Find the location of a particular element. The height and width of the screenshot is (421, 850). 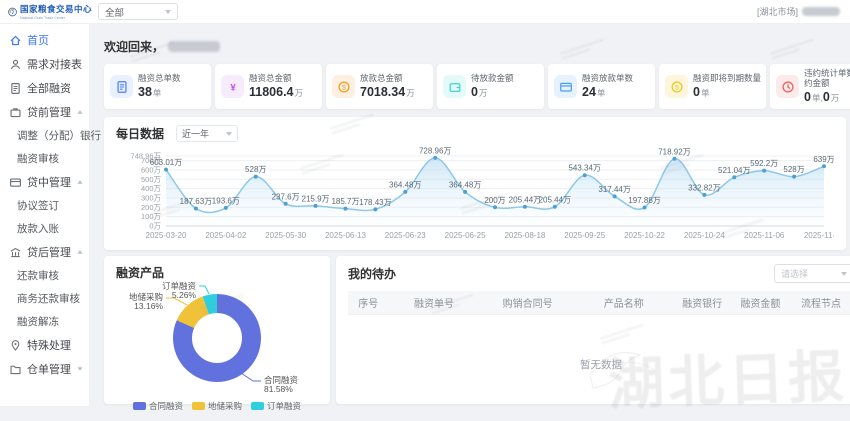

point-label: 215.9万 is located at coordinates (316, 198).